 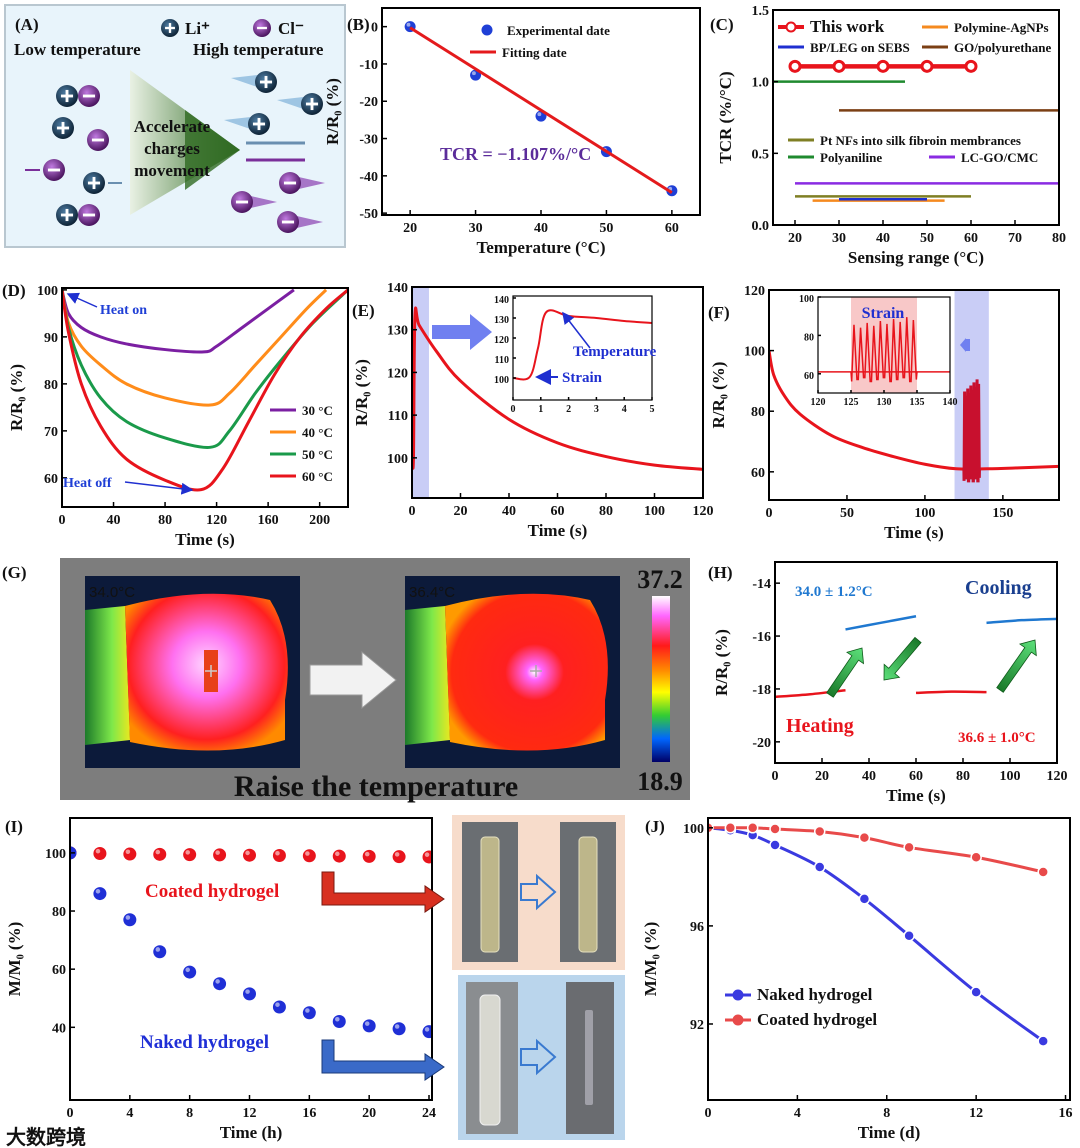 I want to click on x-tick-label: 125, so click(x=851, y=402).